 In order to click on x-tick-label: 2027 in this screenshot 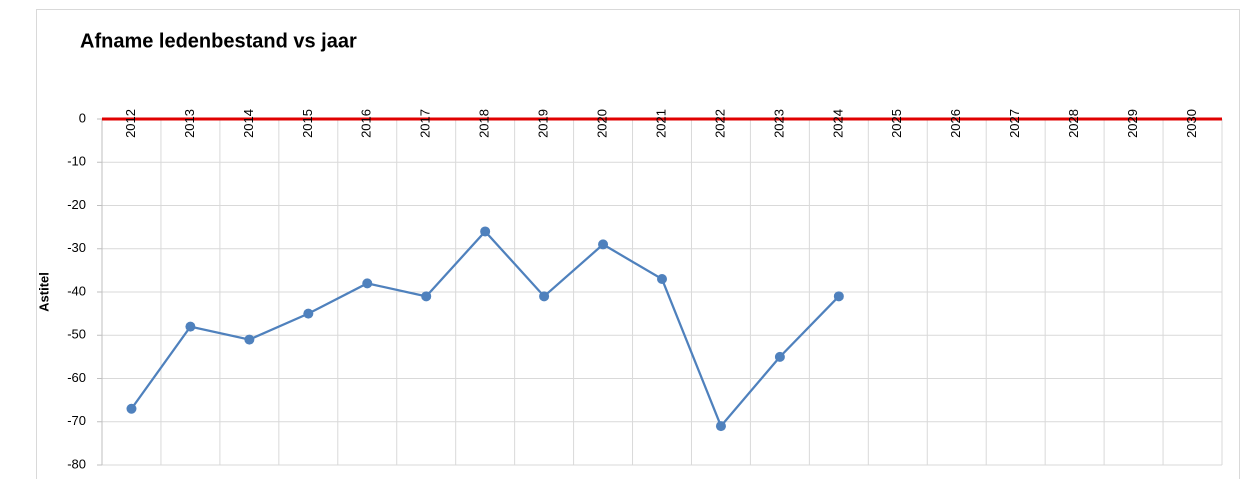, I will do `click(1014, 123)`.